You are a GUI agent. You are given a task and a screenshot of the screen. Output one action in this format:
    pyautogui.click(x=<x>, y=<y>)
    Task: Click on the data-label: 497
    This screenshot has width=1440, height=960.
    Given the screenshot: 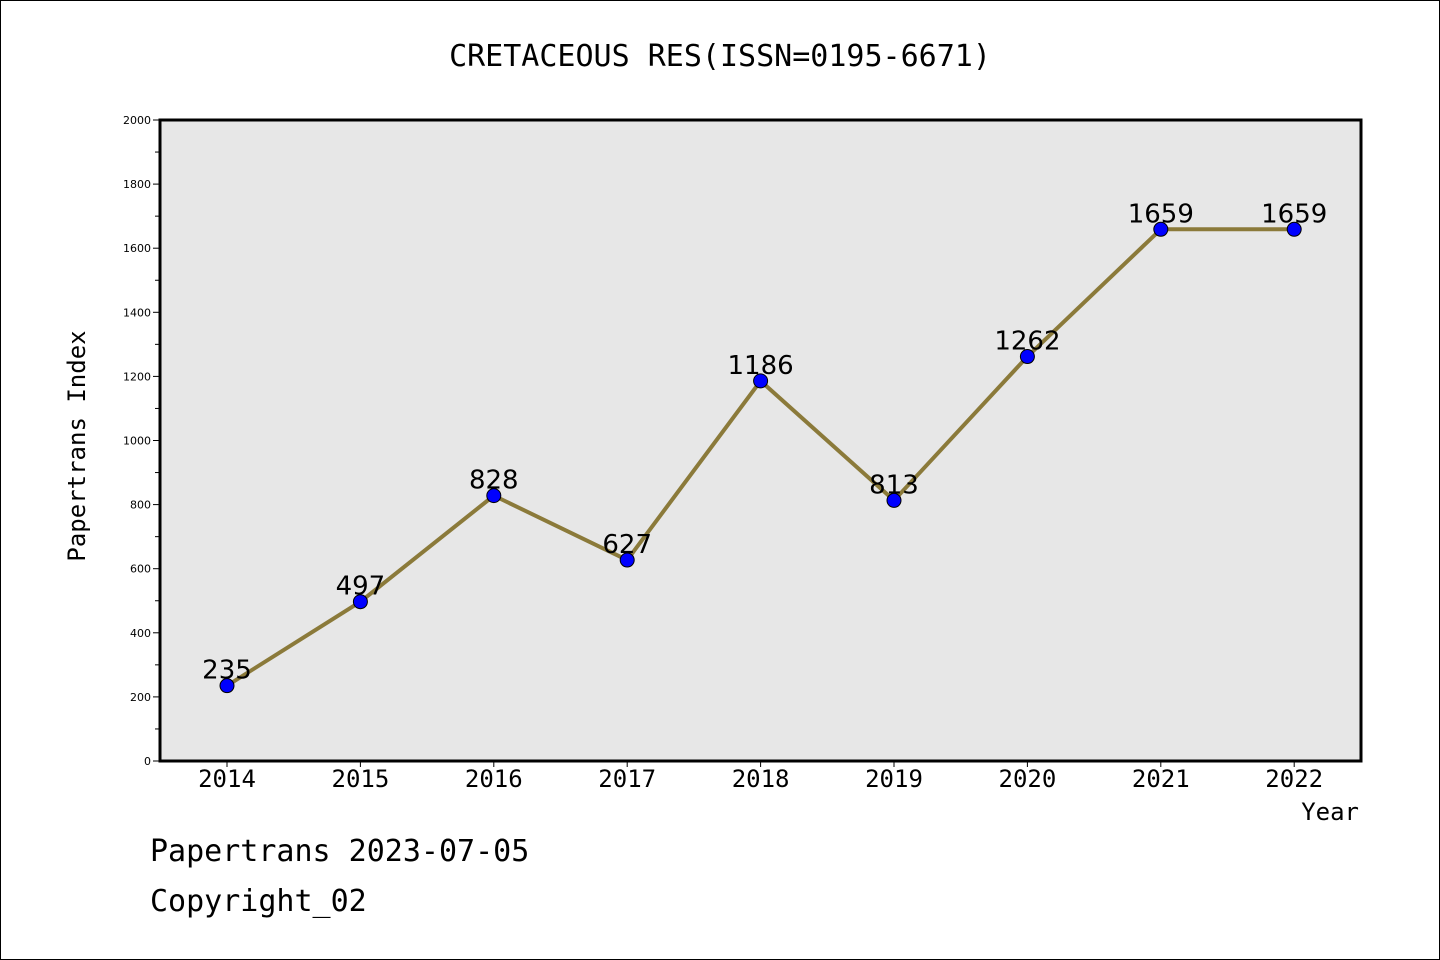 What is the action you would take?
    pyautogui.click(x=361, y=587)
    